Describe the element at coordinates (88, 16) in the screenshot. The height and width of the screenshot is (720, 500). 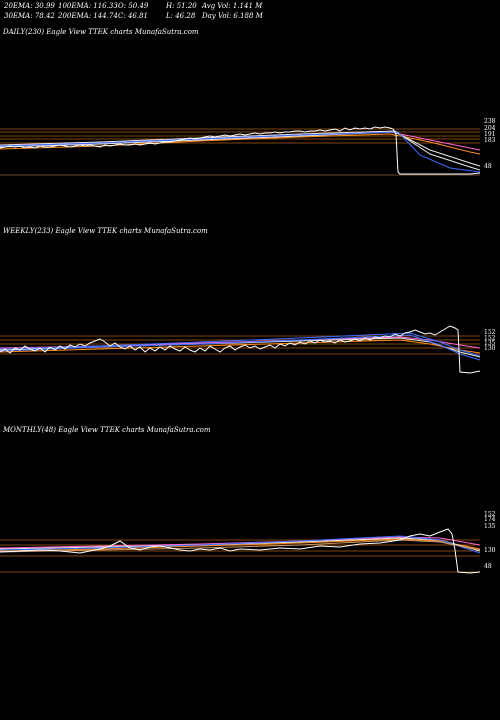
I see `header-stat: 200EMA: 144.74` at that location.